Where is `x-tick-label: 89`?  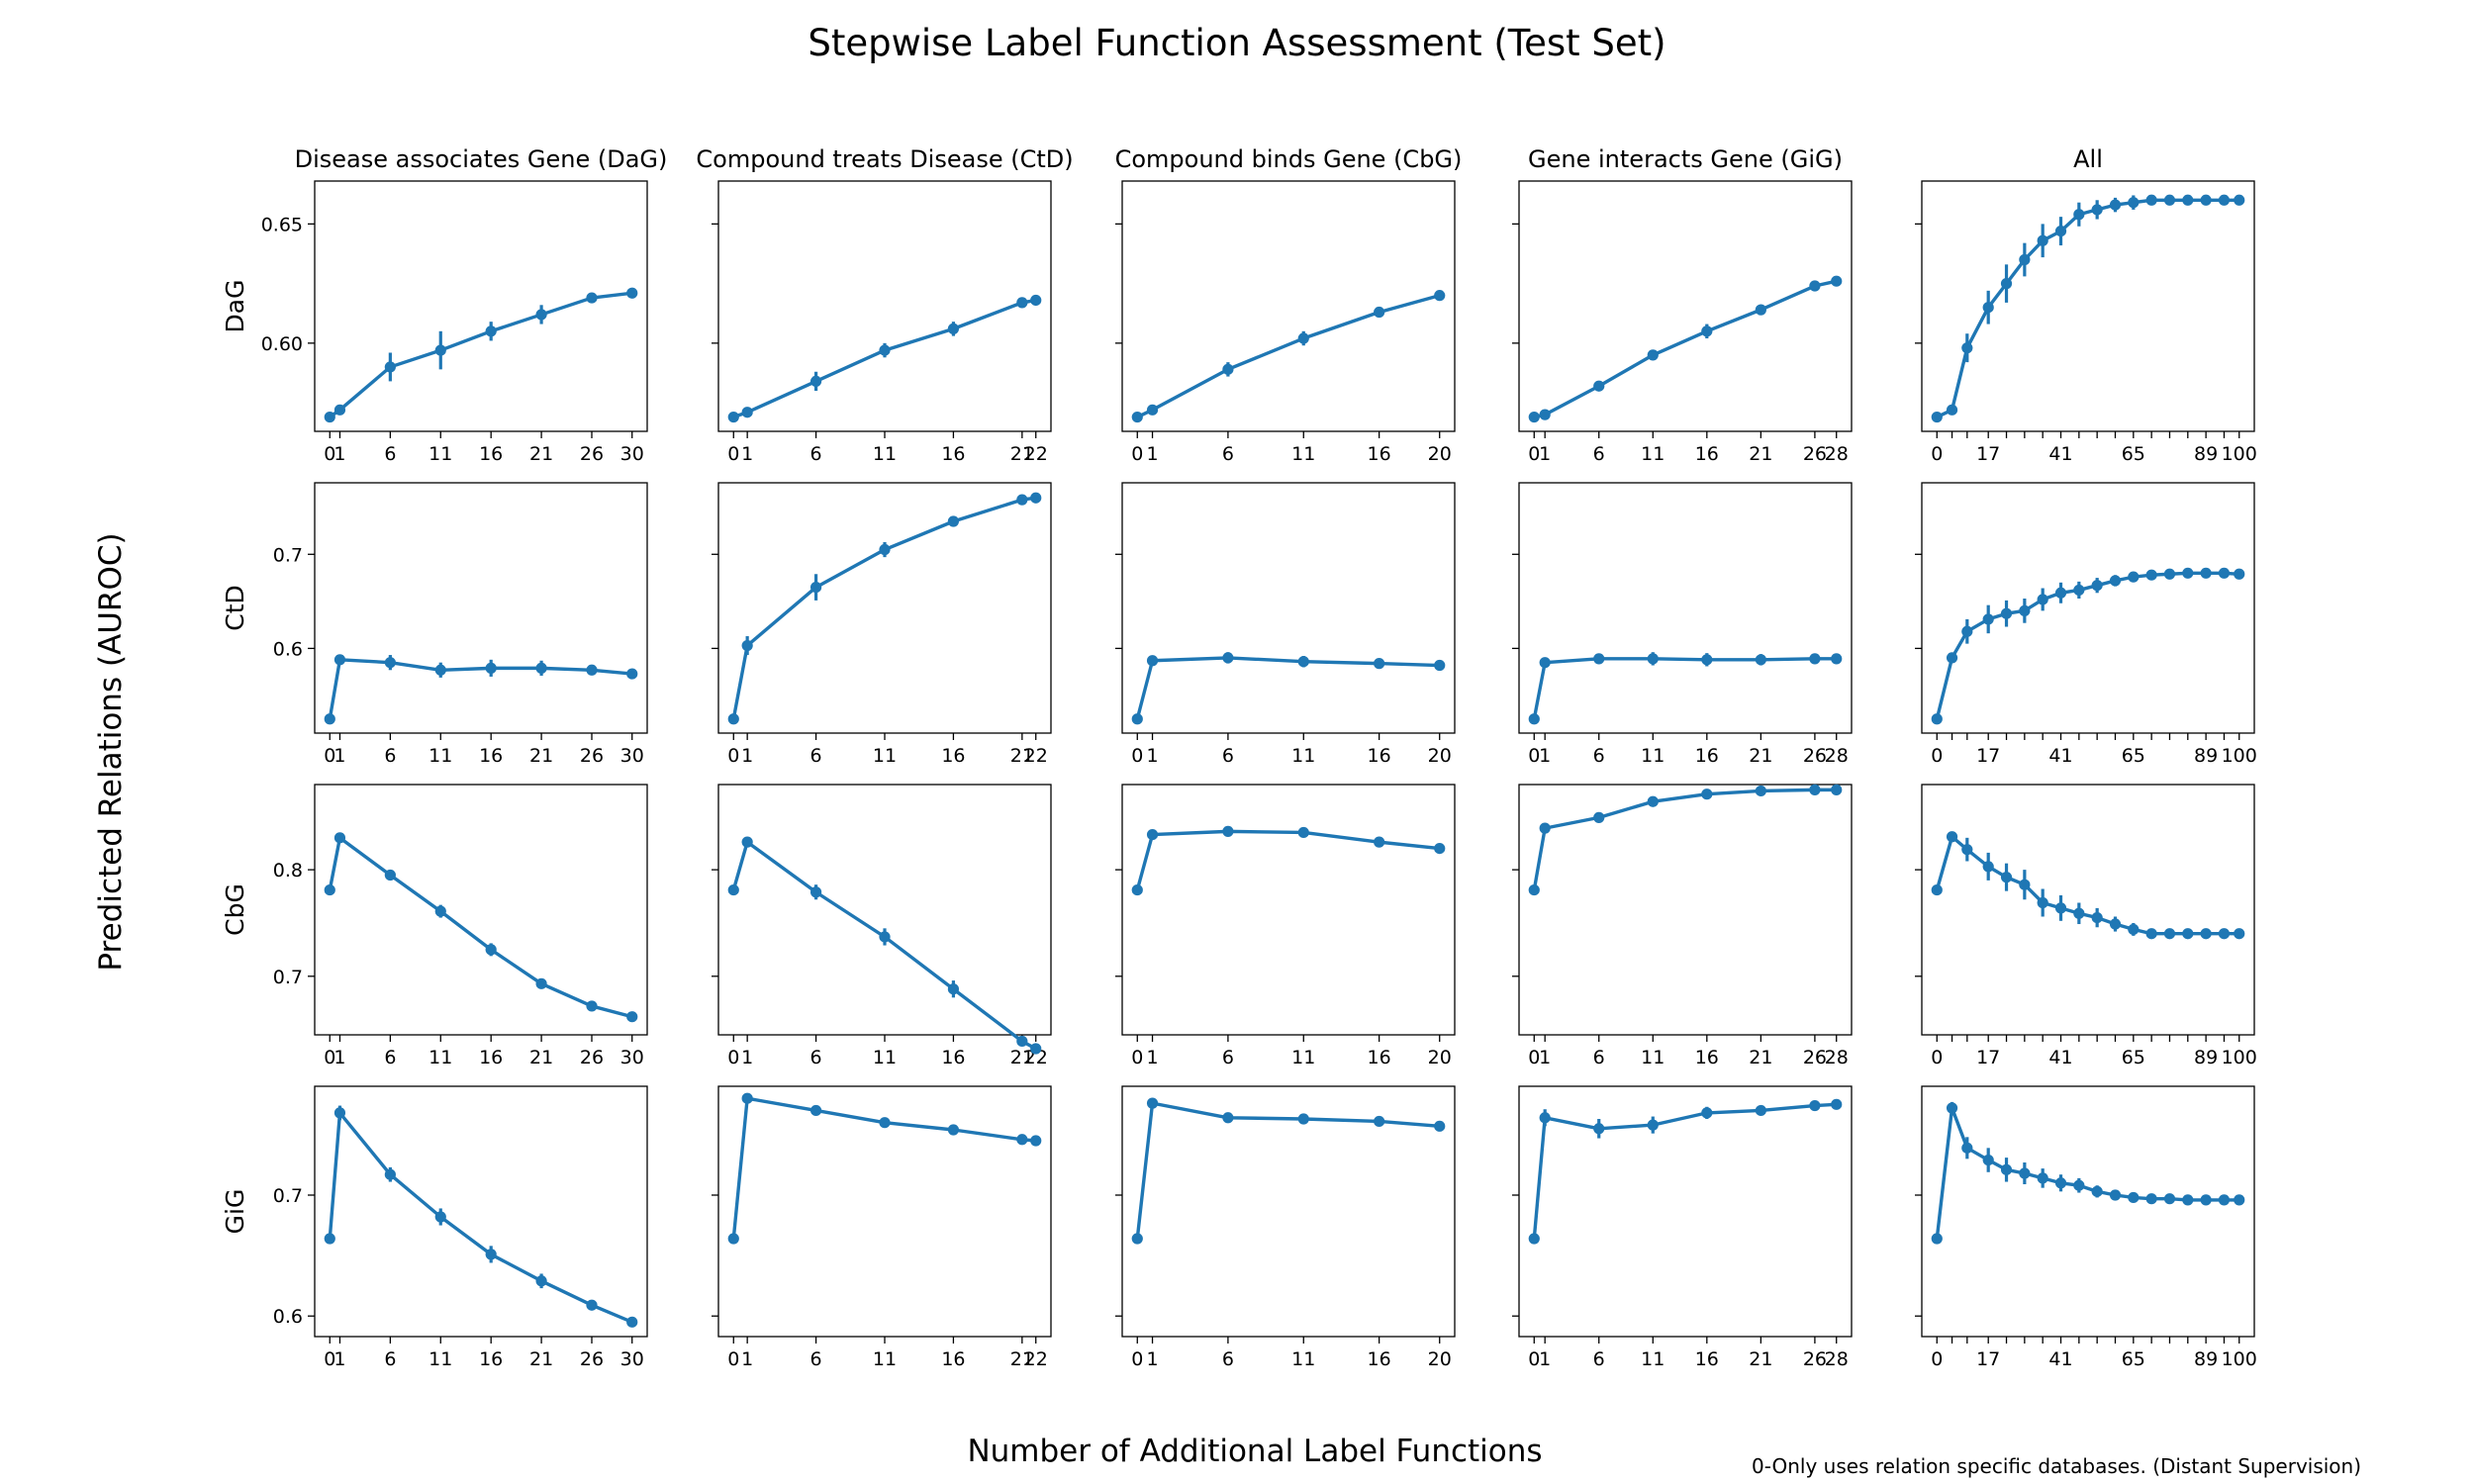
x-tick-label: 89 is located at coordinates (2206, 1057).